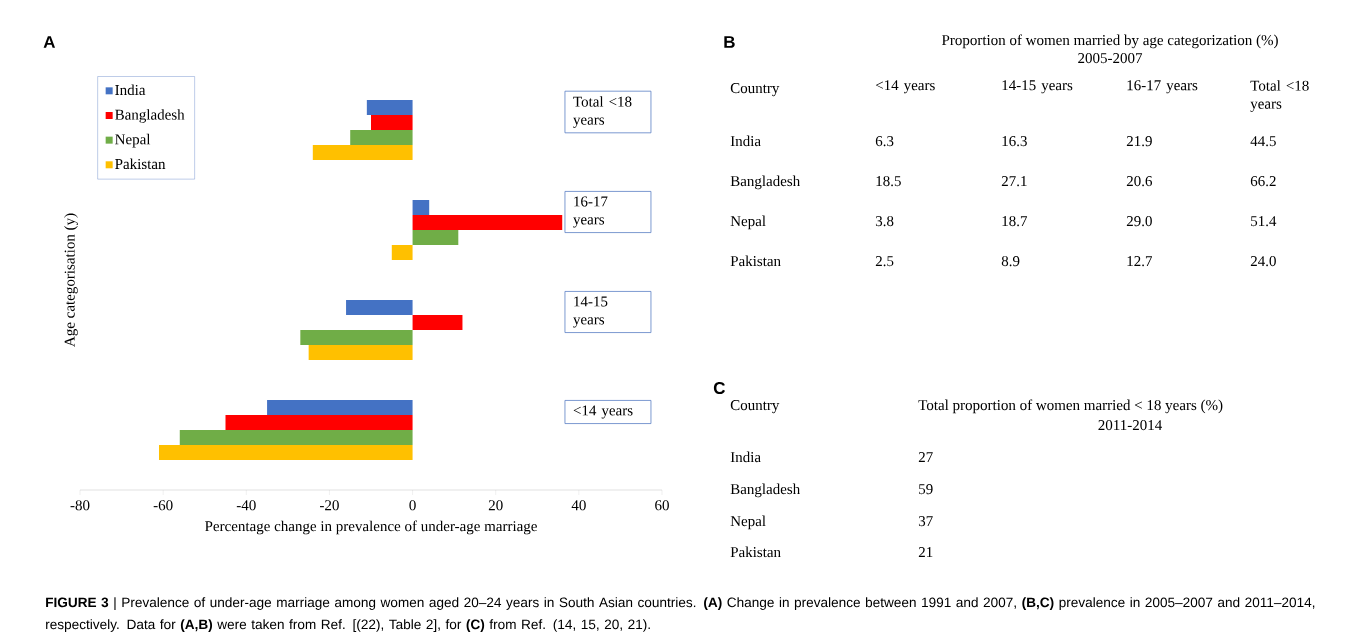 This screenshot has height=643, width=1355. I want to click on text: 27, so click(925, 457).